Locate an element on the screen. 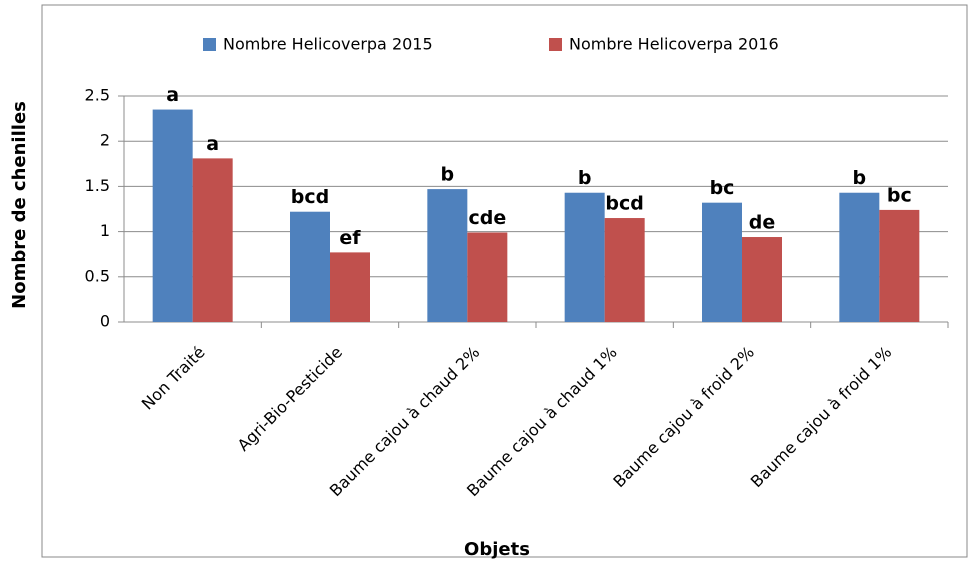  y-tick-label: 2 is located at coordinates (105, 140).